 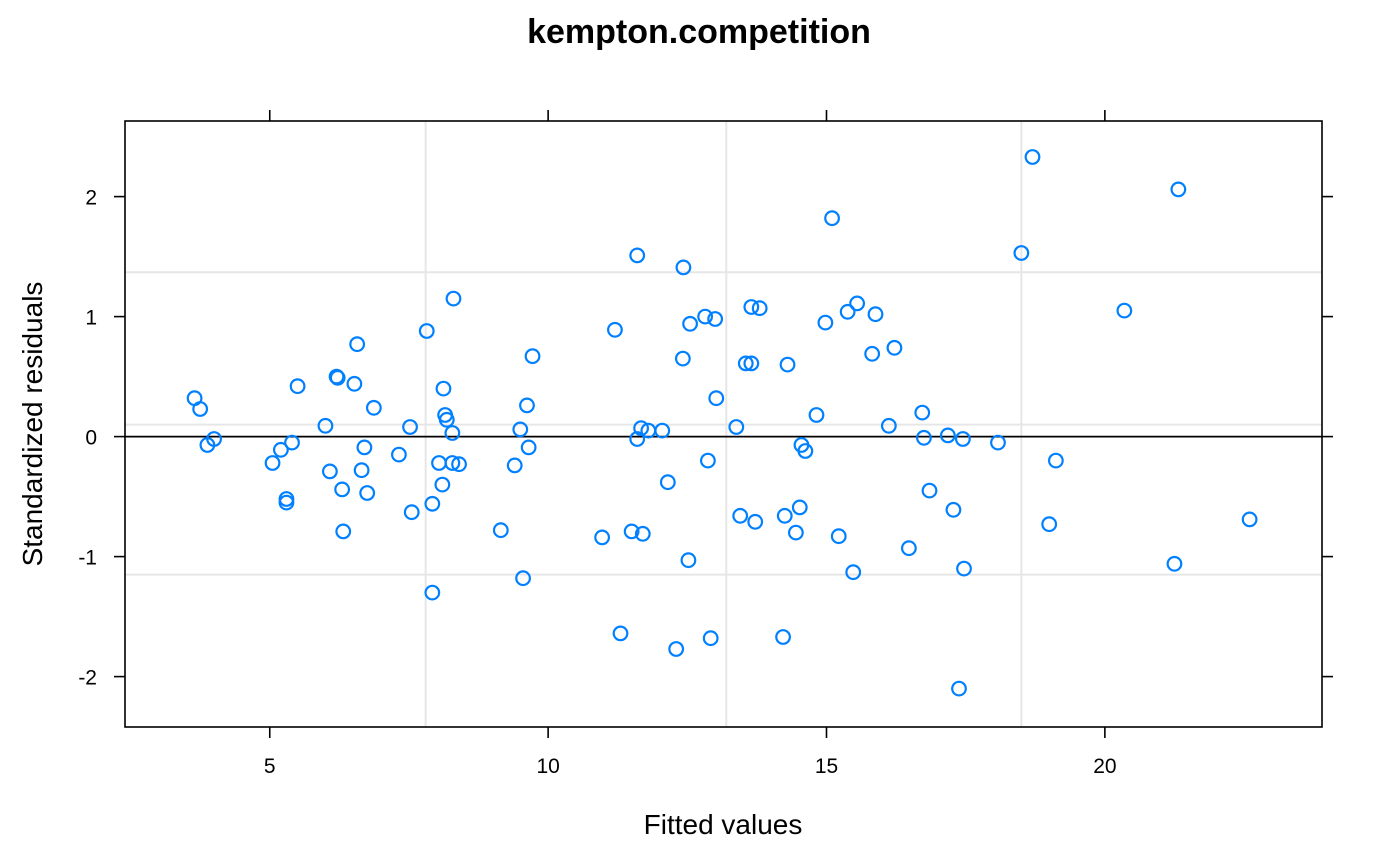 What do you see at coordinates (91, 318) in the screenshot?
I see `y-tick-label-1: 1` at bounding box center [91, 318].